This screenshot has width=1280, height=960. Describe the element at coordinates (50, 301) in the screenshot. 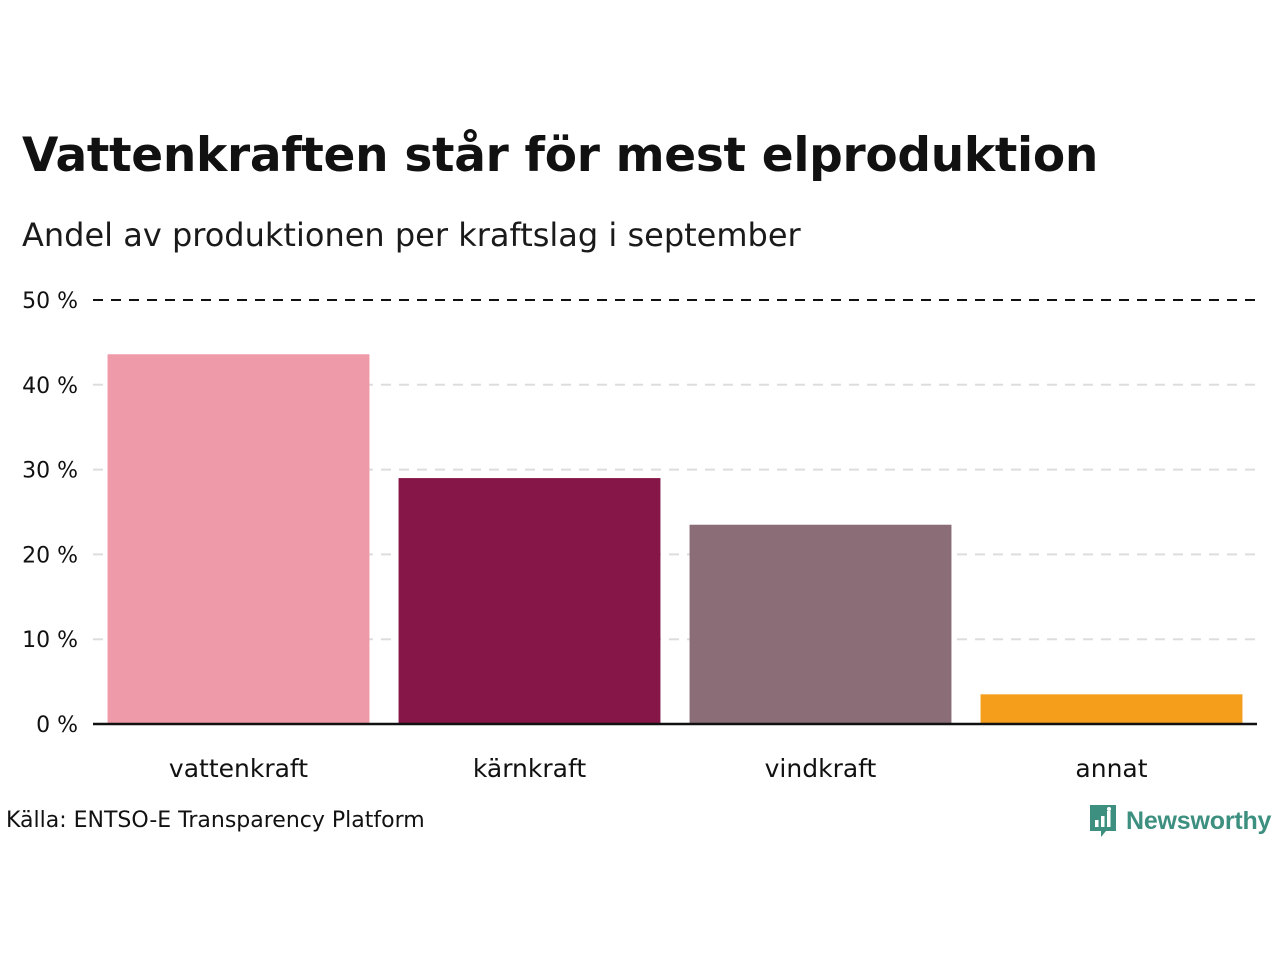

I see `y-tick-label: 50 %` at that location.